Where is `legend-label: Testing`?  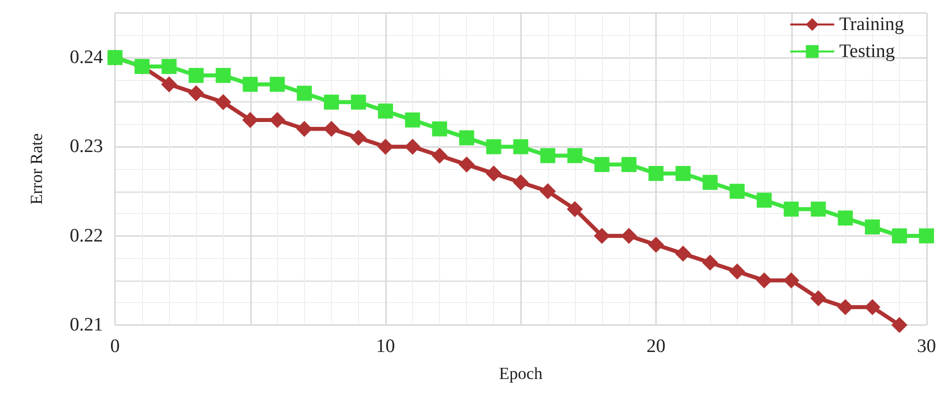
legend-label: Testing is located at coordinates (867, 51).